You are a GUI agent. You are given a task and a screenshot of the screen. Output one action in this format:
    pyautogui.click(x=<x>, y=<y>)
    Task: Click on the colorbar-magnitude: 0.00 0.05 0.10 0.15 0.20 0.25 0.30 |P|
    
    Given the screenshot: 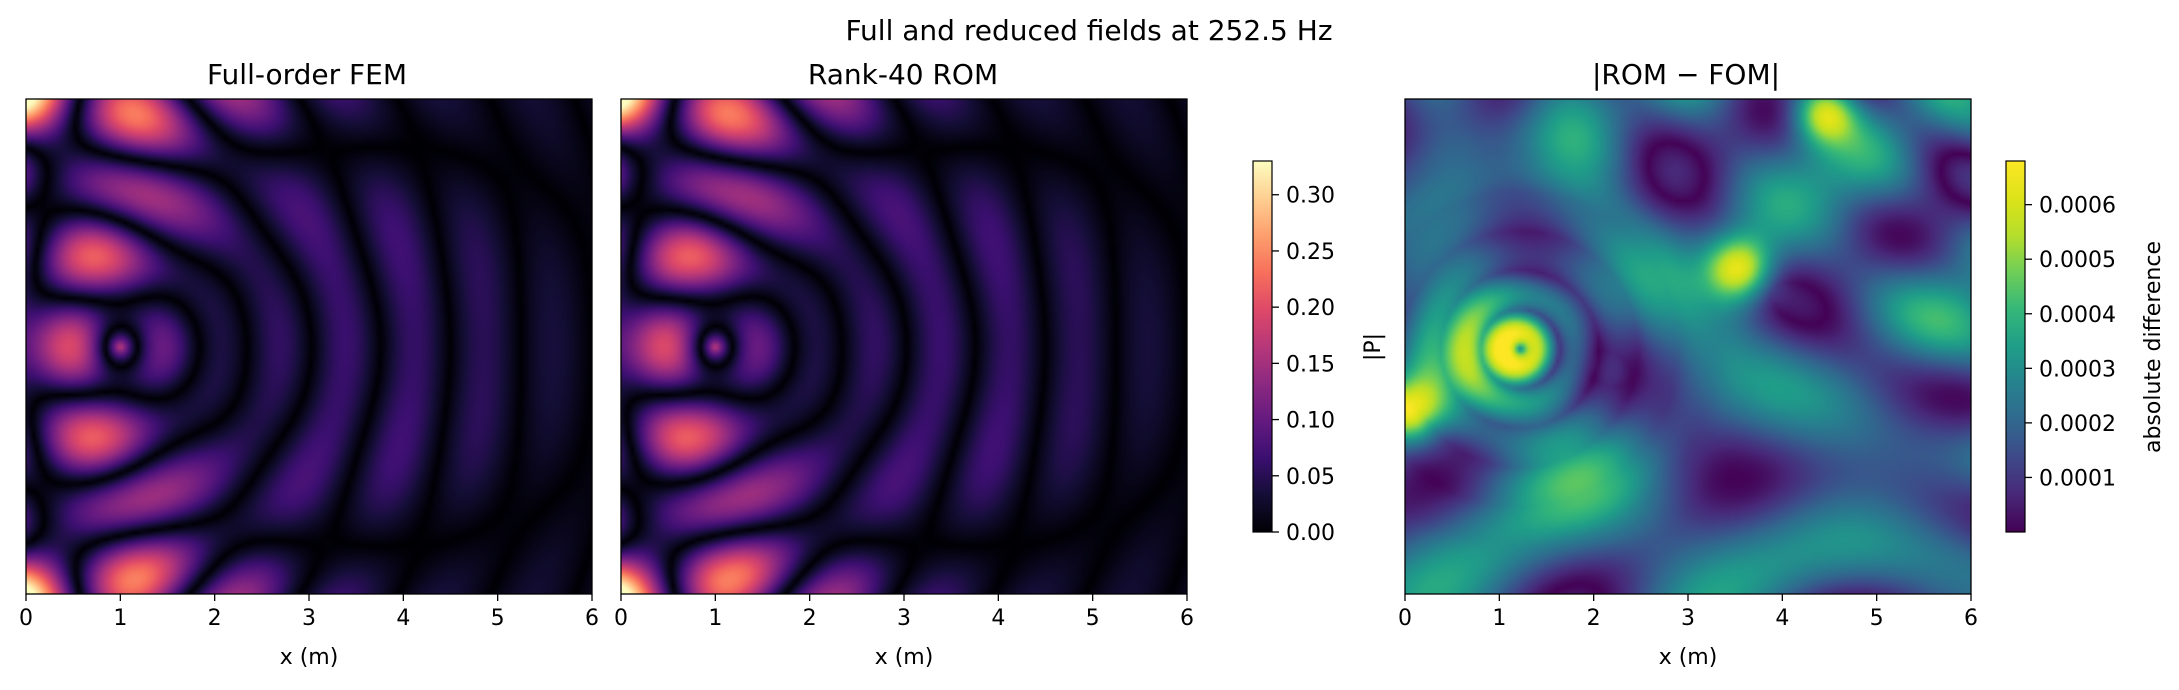 What is the action you would take?
    pyautogui.click(x=1319, y=353)
    